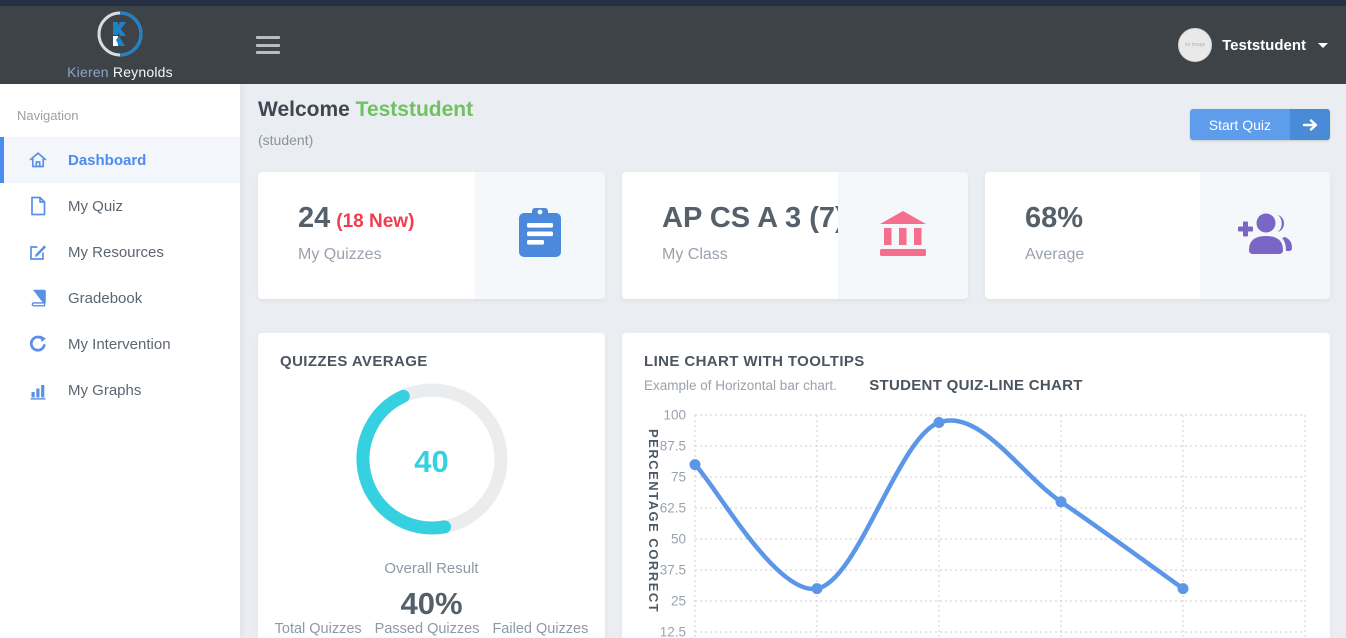  I want to click on svg-text: 87.5, so click(673, 446).